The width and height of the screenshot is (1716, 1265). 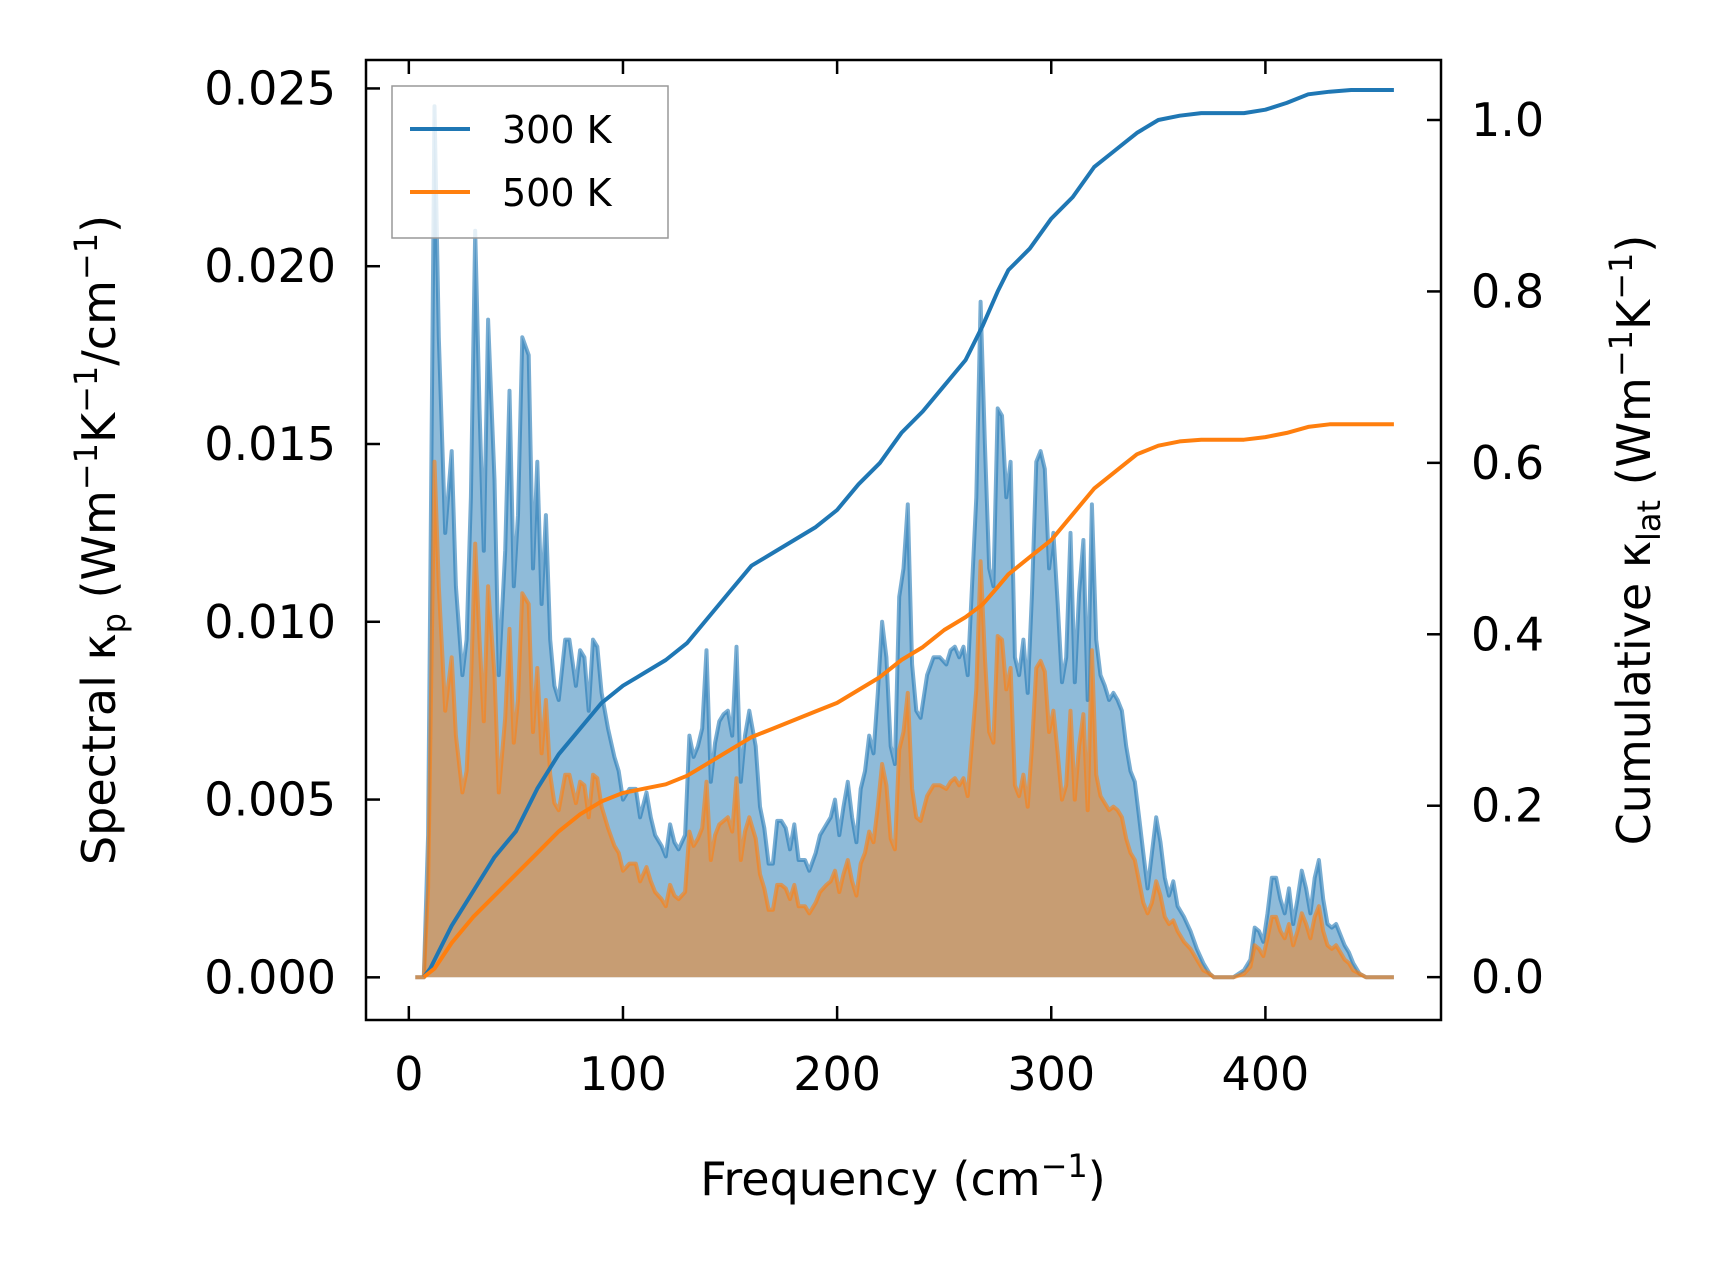 I want to click on legend-label-500k: 500 K, so click(x=557, y=193).